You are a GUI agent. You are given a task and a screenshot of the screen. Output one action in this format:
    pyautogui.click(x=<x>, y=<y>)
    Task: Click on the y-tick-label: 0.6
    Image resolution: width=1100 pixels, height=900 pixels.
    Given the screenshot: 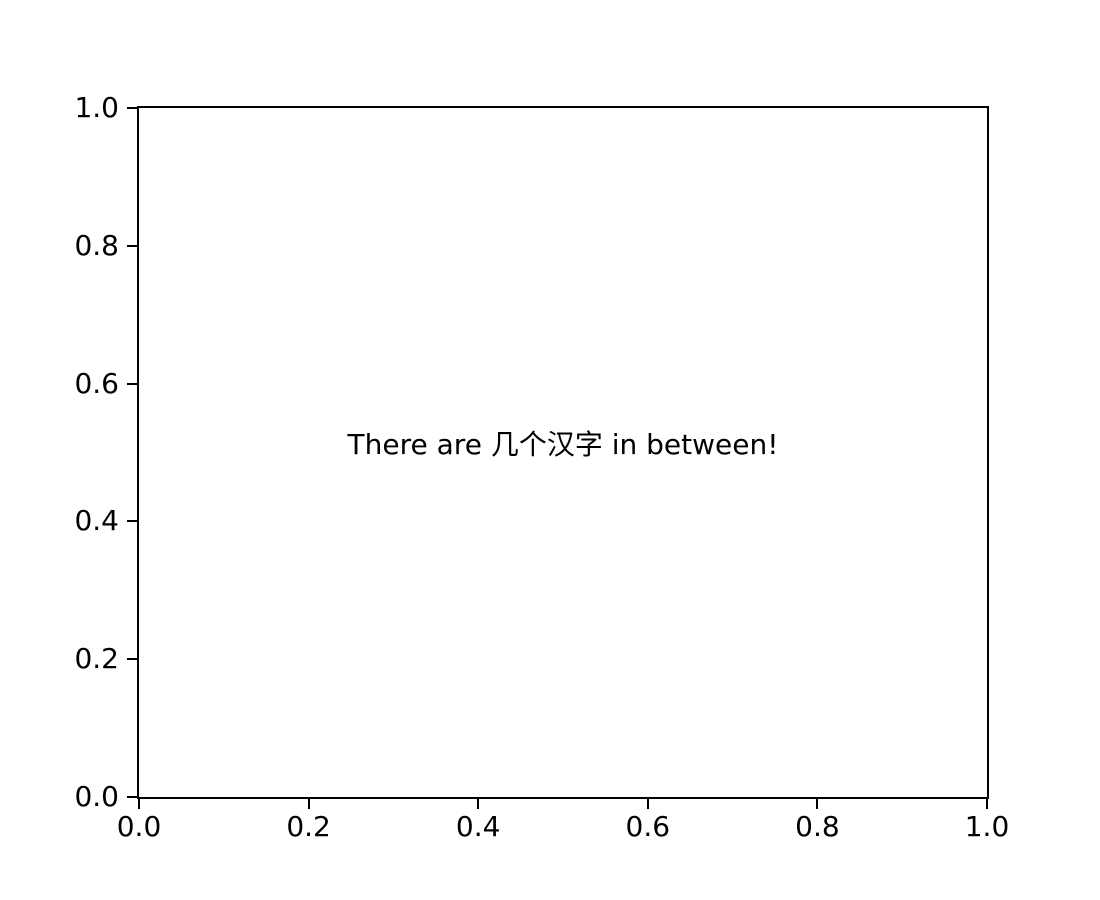 What is the action you would take?
    pyautogui.click(x=96, y=383)
    